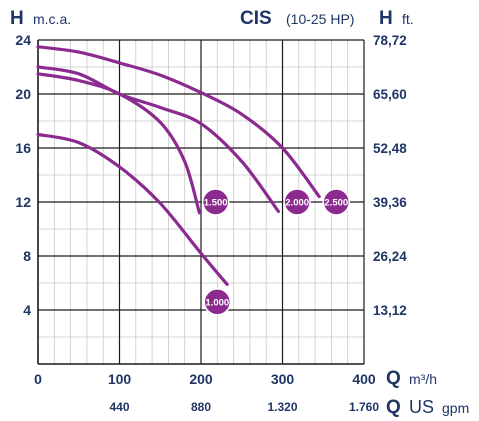  I want to click on y2-tick-label: 26,24, so click(390, 256).